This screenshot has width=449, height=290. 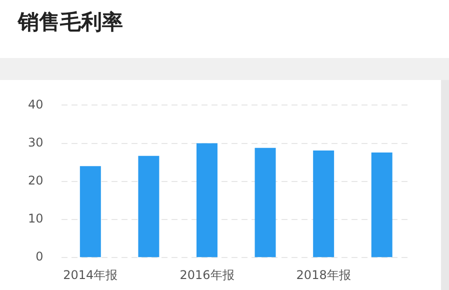 I want to click on y-tick-label: 40, so click(x=36, y=104).